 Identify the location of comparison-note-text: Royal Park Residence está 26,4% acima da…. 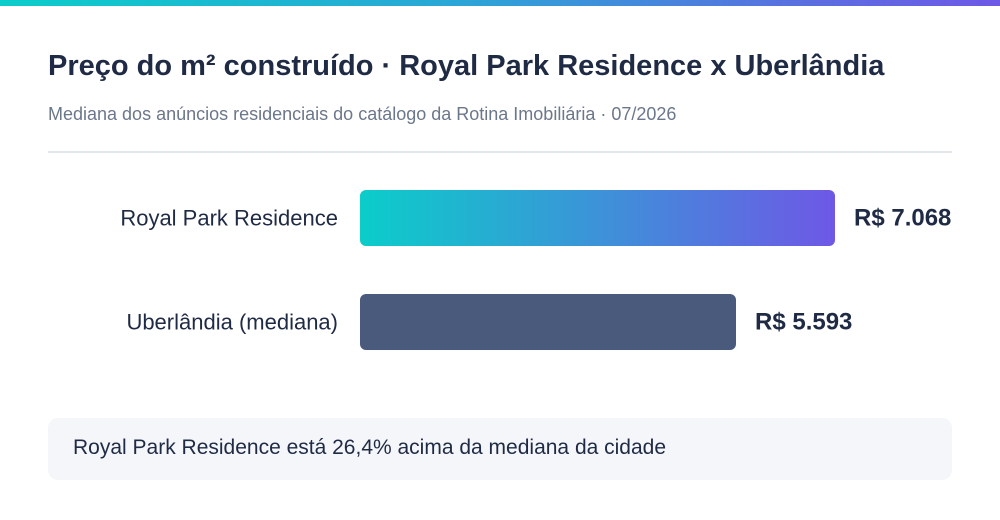
(370, 447).